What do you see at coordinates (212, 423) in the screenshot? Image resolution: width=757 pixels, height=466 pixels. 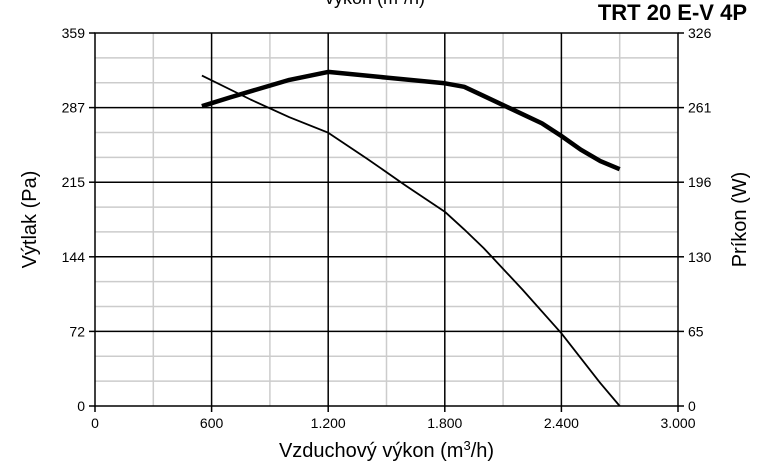 I see `x-tick-label: 600` at bounding box center [212, 423].